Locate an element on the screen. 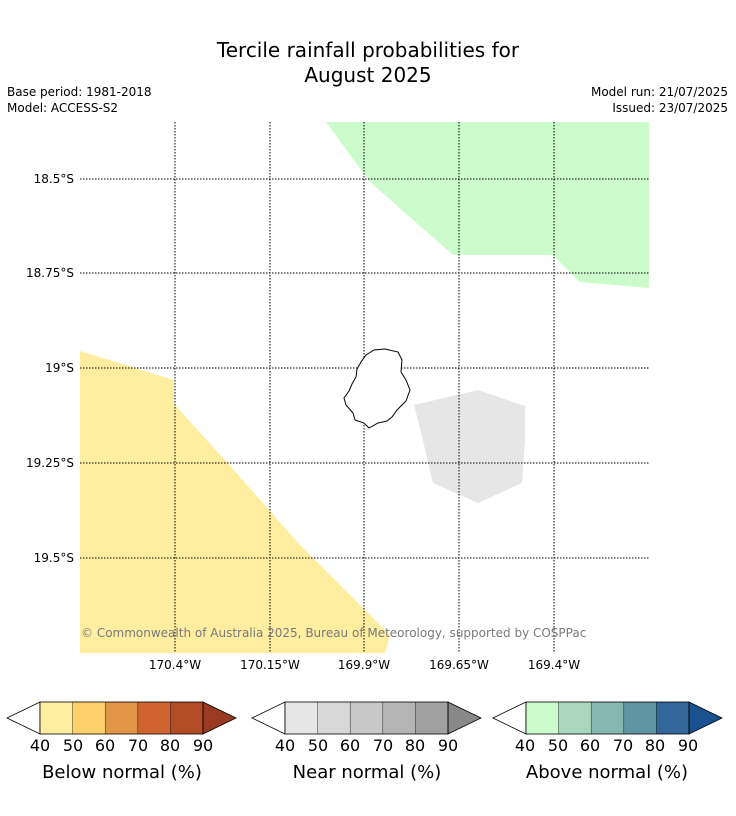  title-line-2: August 2025 is located at coordinates (368, 75).